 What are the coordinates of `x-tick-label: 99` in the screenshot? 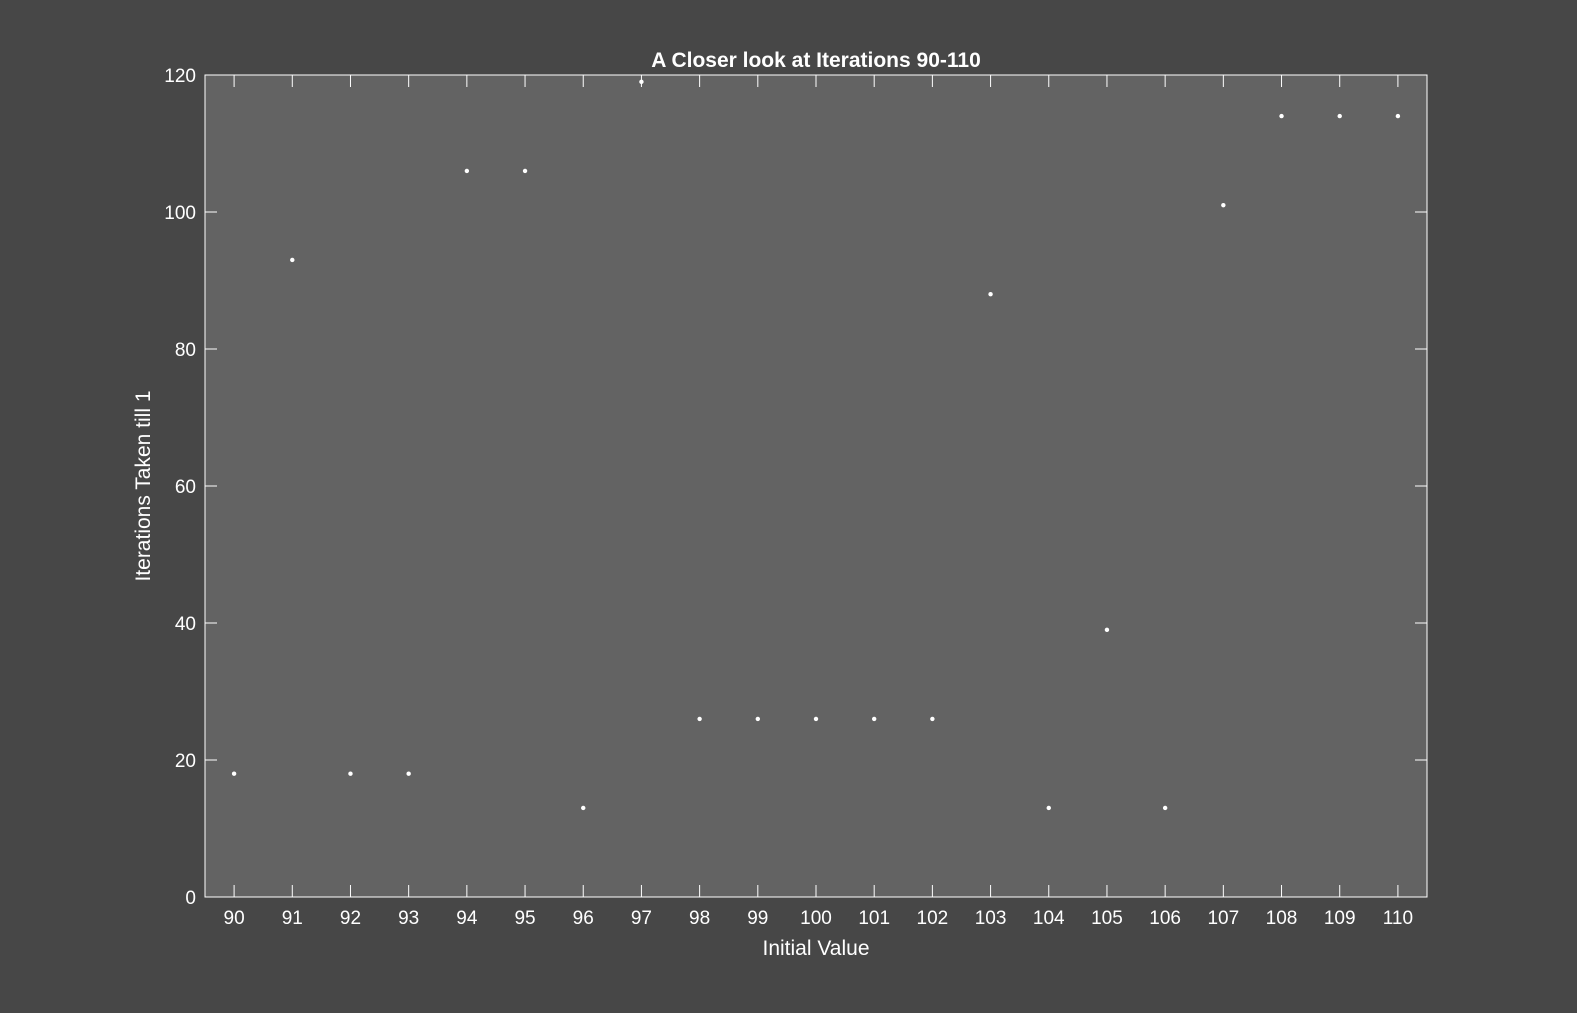 It's located at (757, 918).